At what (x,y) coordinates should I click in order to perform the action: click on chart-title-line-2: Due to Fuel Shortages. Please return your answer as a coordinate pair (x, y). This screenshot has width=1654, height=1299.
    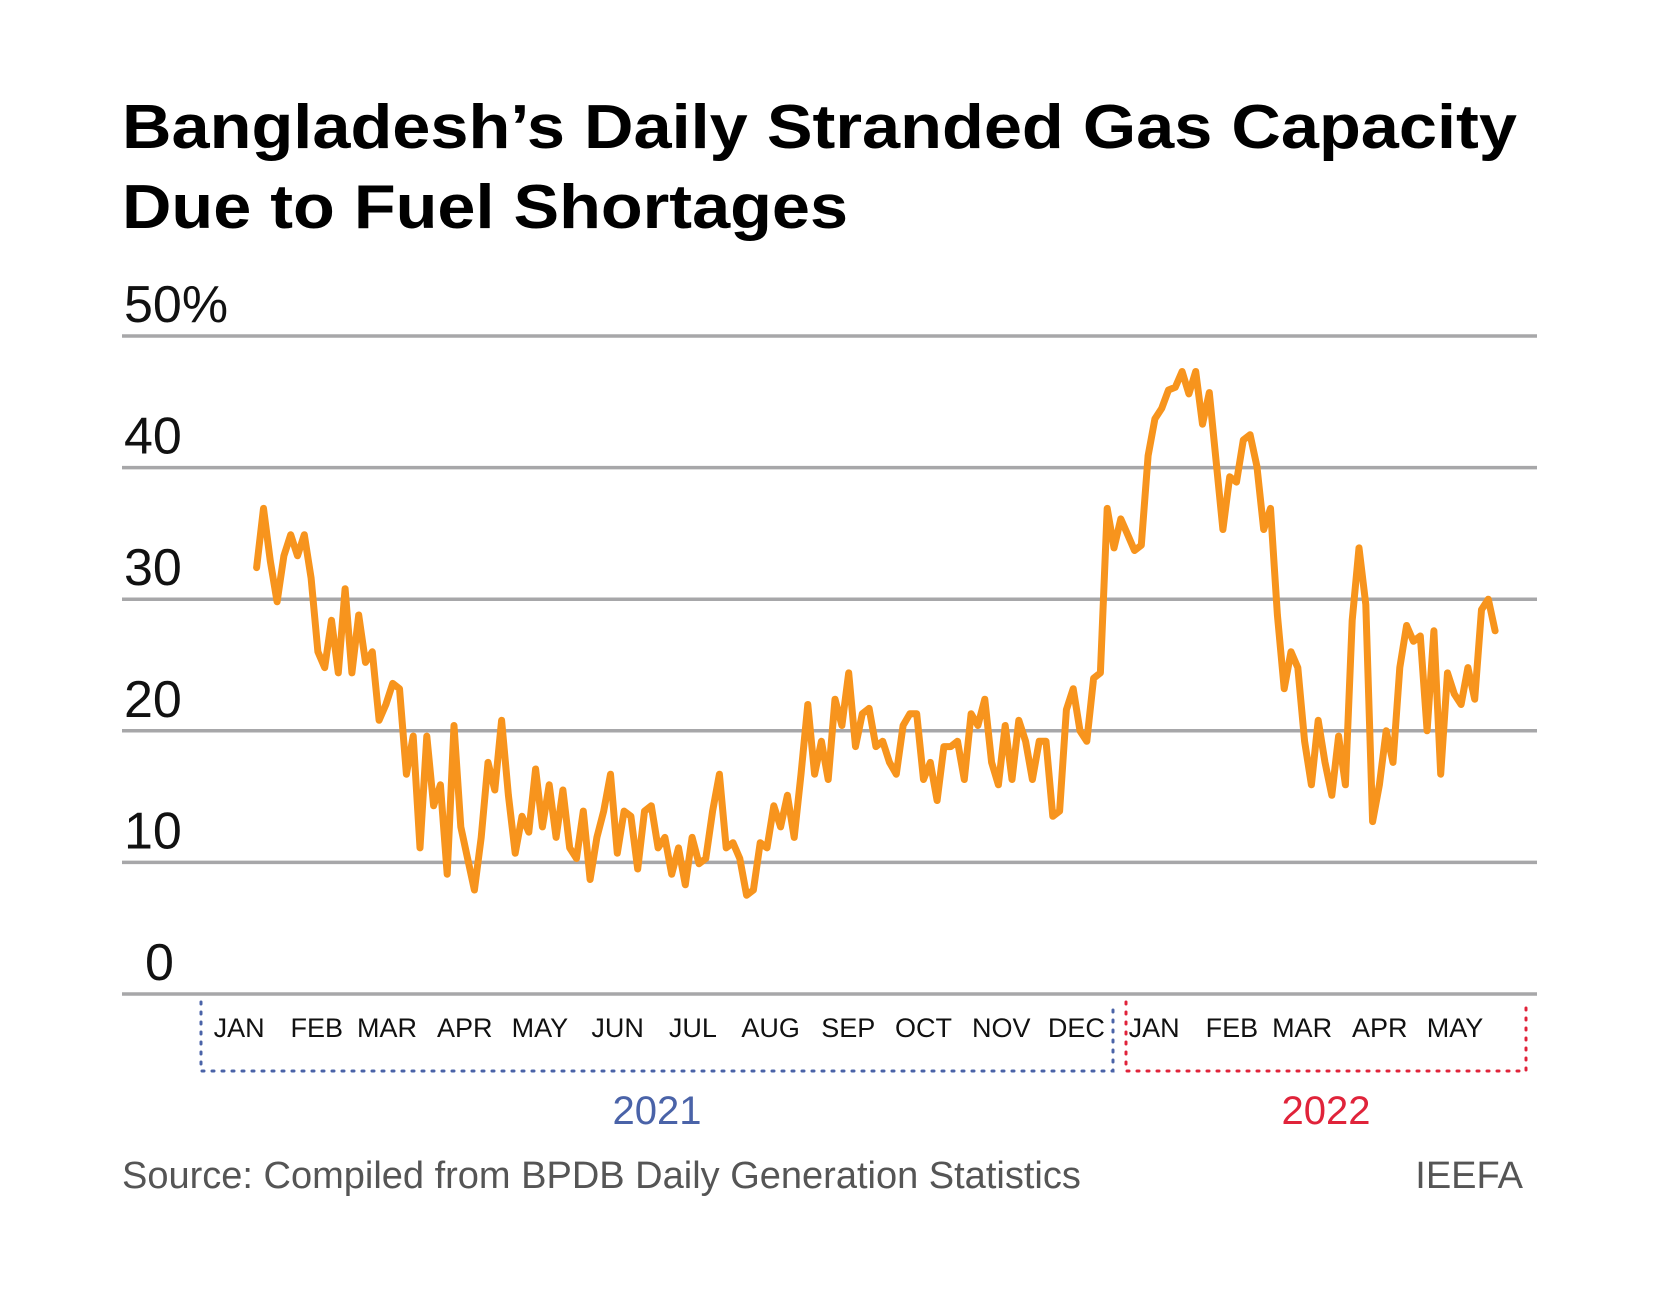
    Looking at the image, I should click on (485, 207).